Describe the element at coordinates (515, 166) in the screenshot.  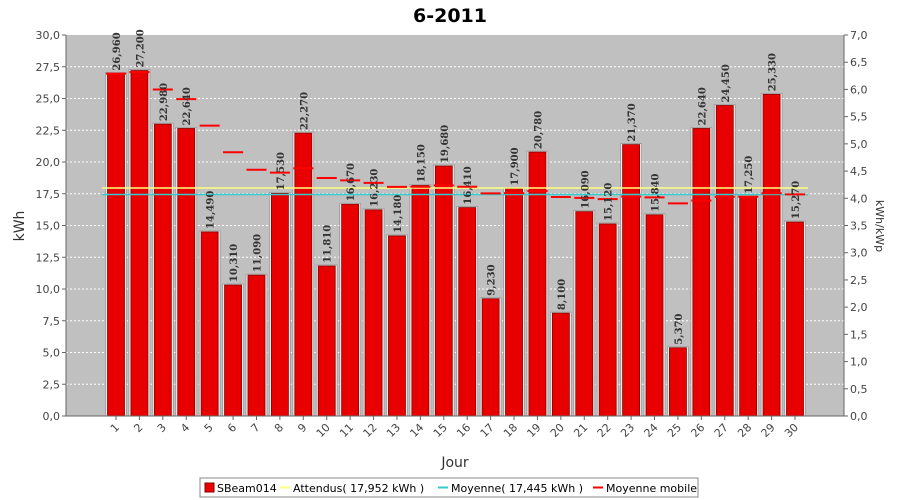
I see `data-label: 17,900` at that location.